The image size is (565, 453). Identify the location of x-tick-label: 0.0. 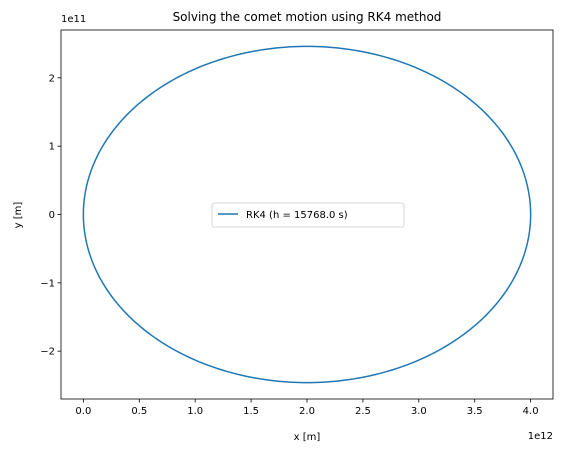
(83, 411).